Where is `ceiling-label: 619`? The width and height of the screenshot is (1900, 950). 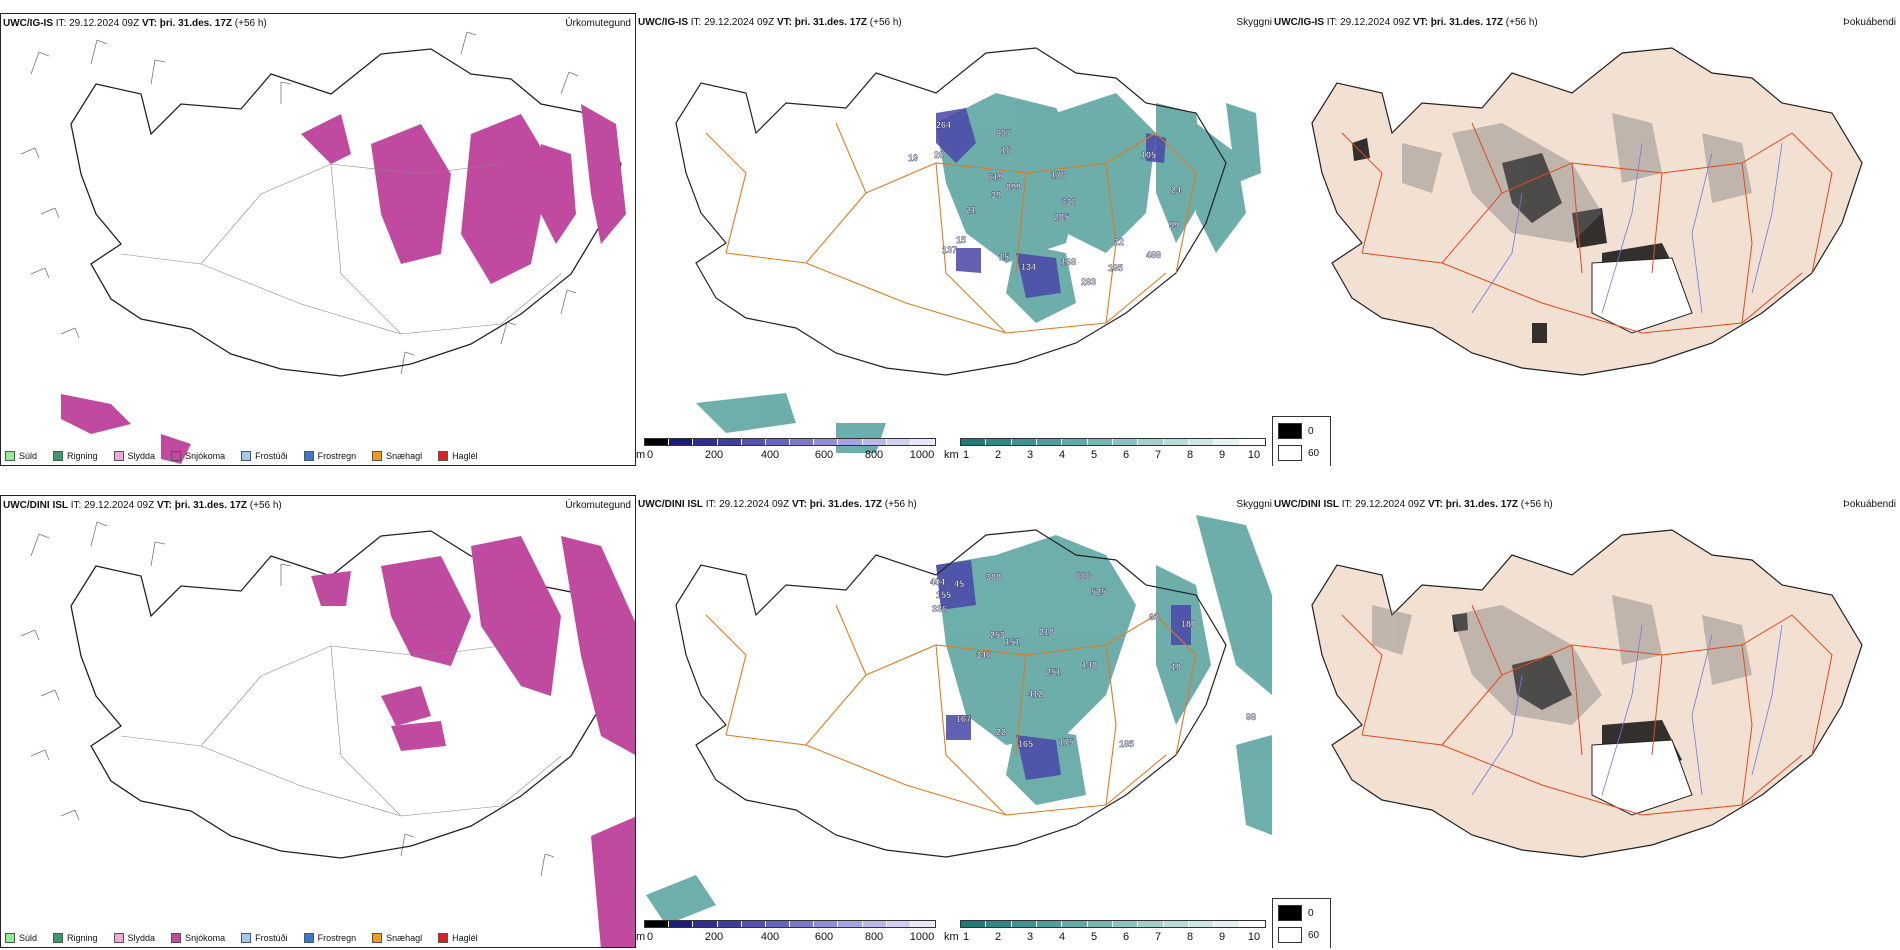
ceiling-label: 619 is located at coordinates (995, 177).